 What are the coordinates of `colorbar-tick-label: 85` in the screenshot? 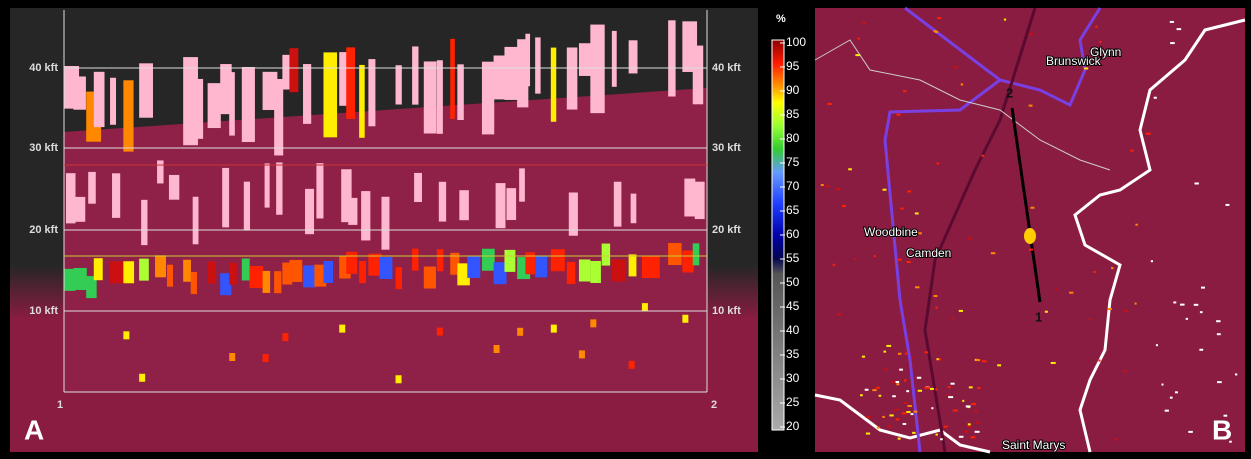 It's located at (793, 114).